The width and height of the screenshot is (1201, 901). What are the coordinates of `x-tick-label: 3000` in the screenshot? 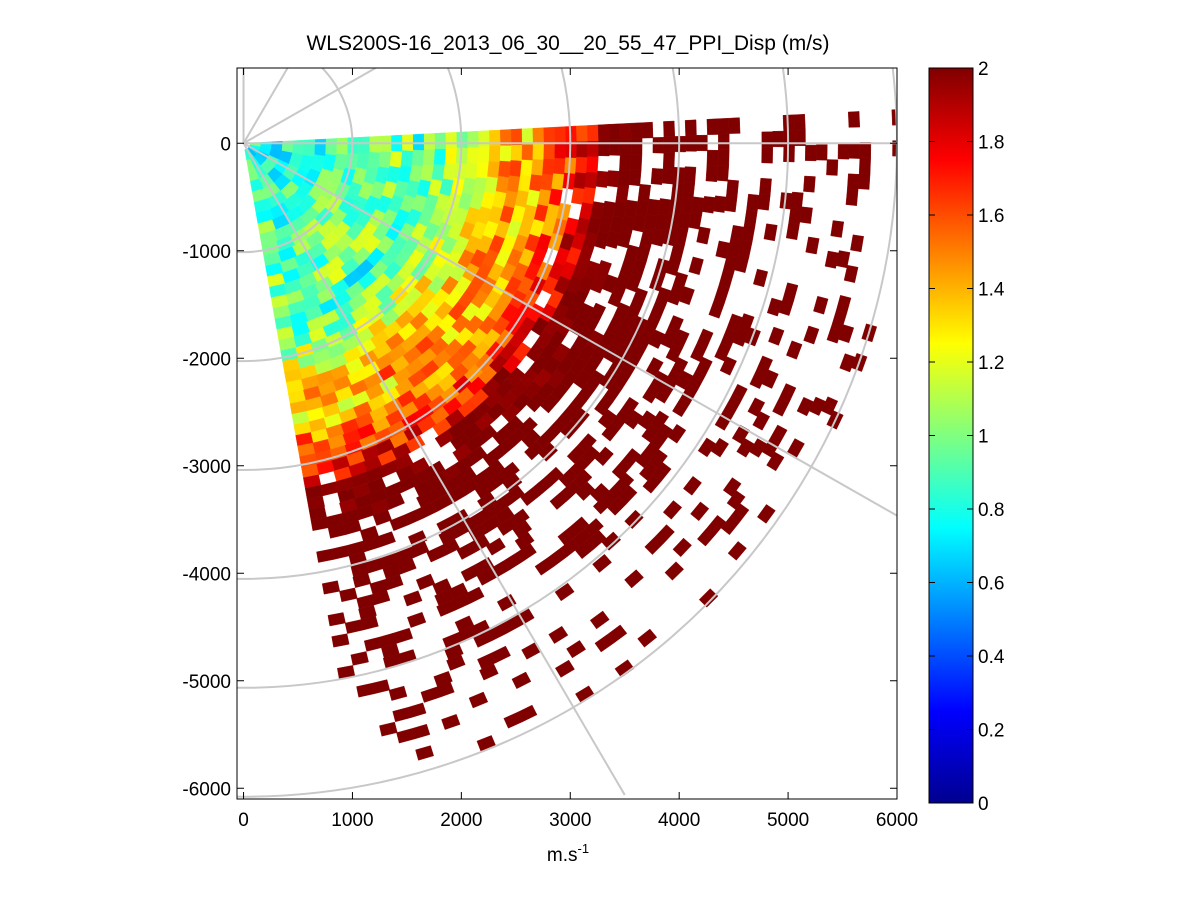 It's located at (570, 820).